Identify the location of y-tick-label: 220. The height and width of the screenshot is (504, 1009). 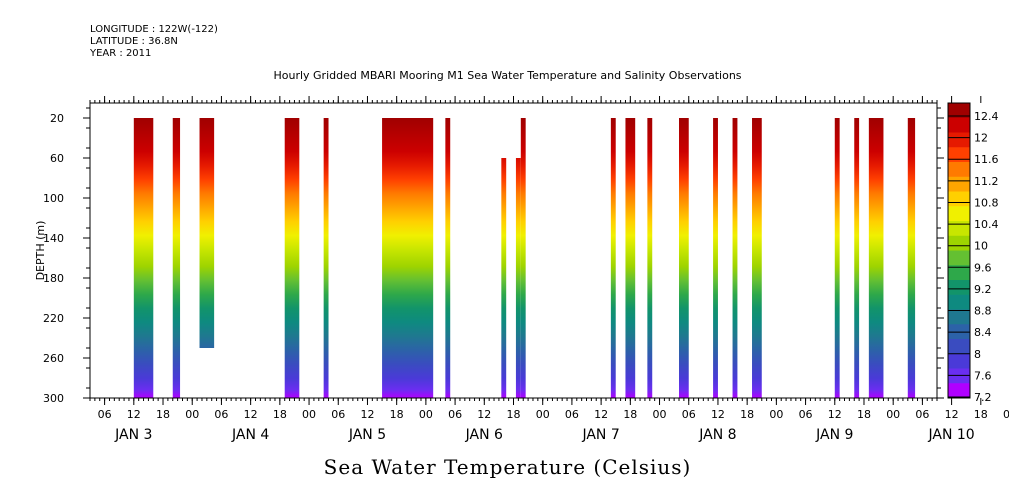
(53, 318).